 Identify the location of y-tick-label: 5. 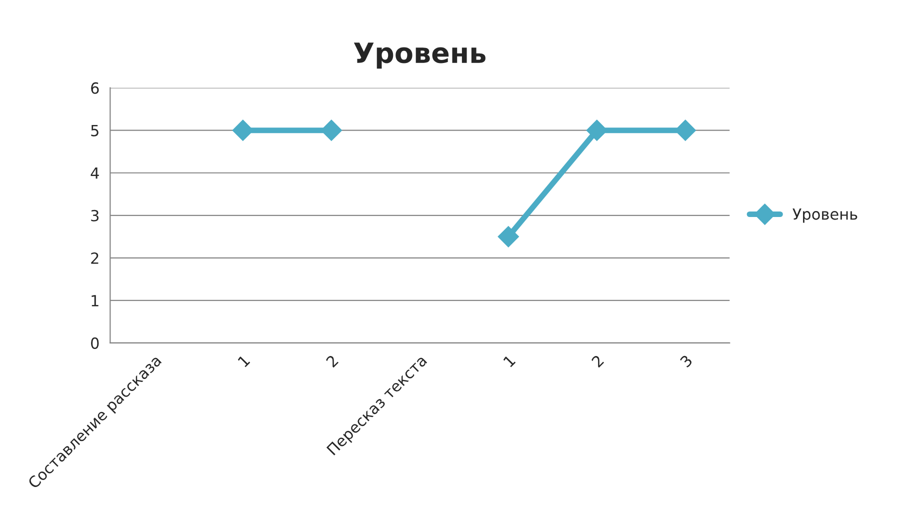
(94, 130).